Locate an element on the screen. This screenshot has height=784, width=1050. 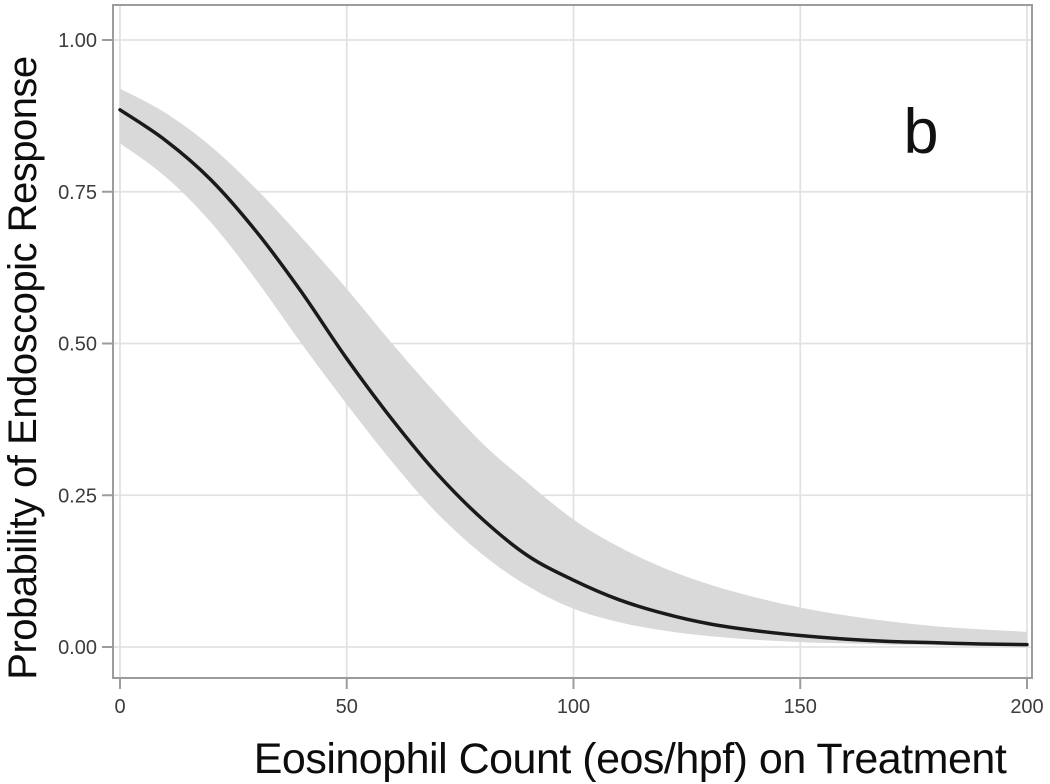
x-tick-label: 100 is located at coordinates (573, 707).